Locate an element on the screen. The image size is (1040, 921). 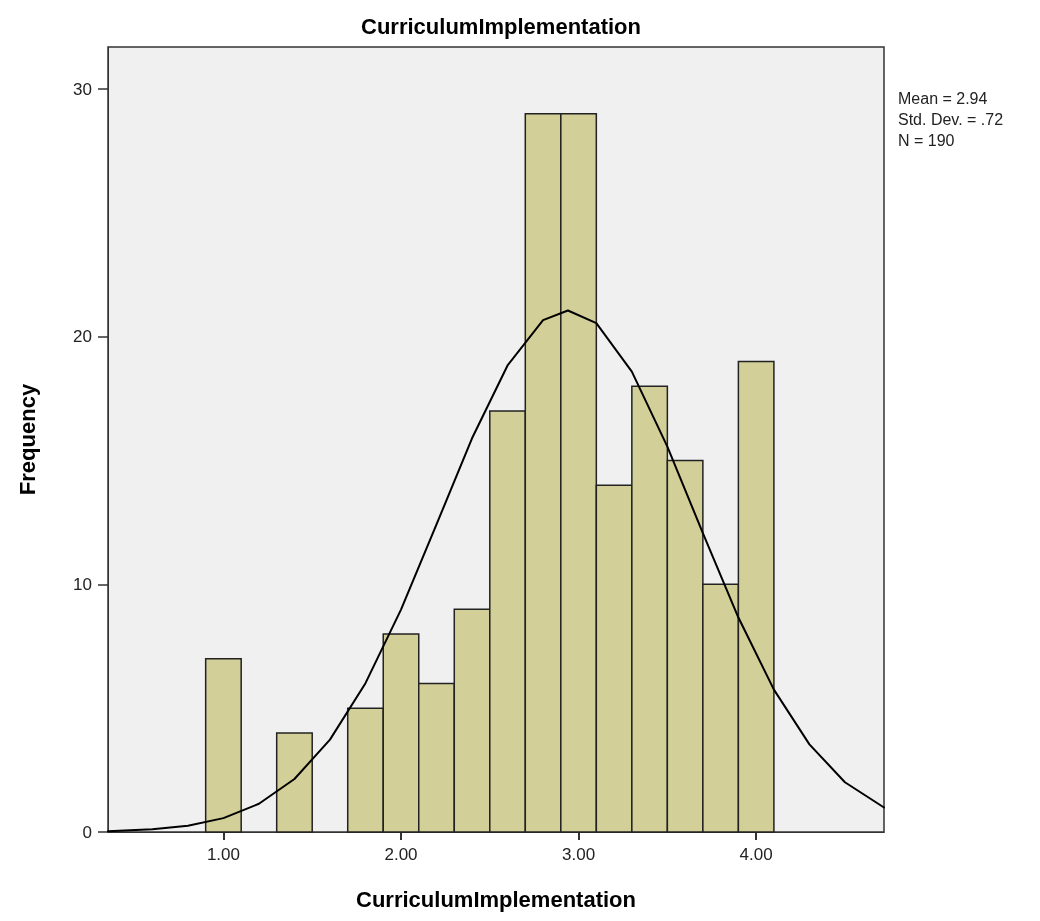
x-tick-label: 2.00 is located at coordinates (401, 854).